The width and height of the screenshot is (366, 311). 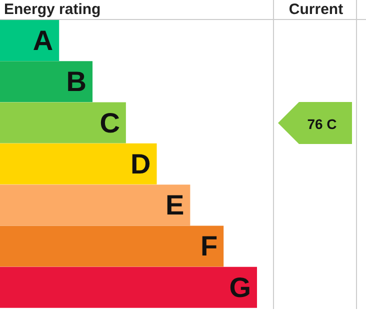 I want to click on text: Current, so click(x=316, y=9).